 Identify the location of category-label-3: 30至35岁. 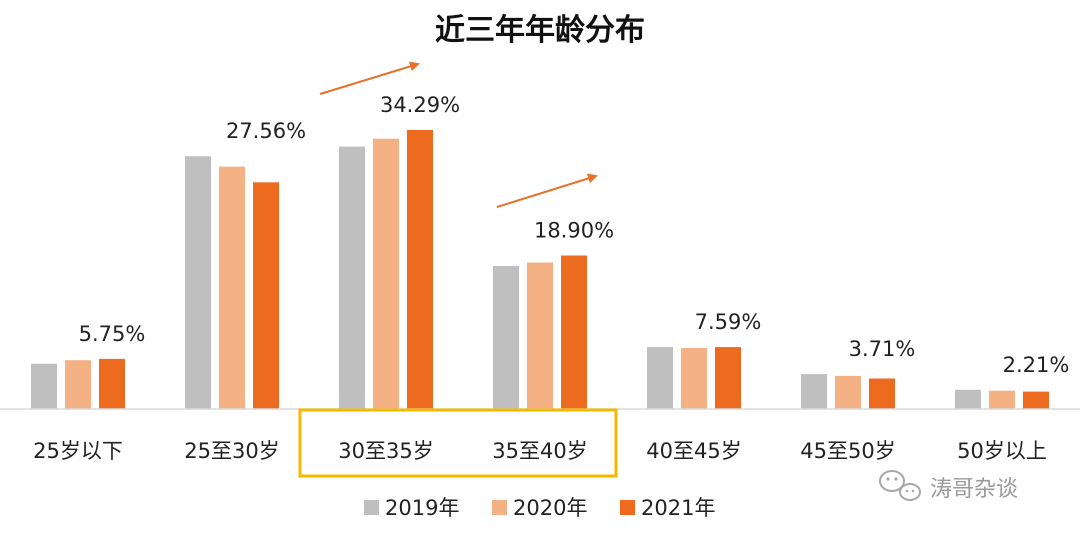
(385, 451).